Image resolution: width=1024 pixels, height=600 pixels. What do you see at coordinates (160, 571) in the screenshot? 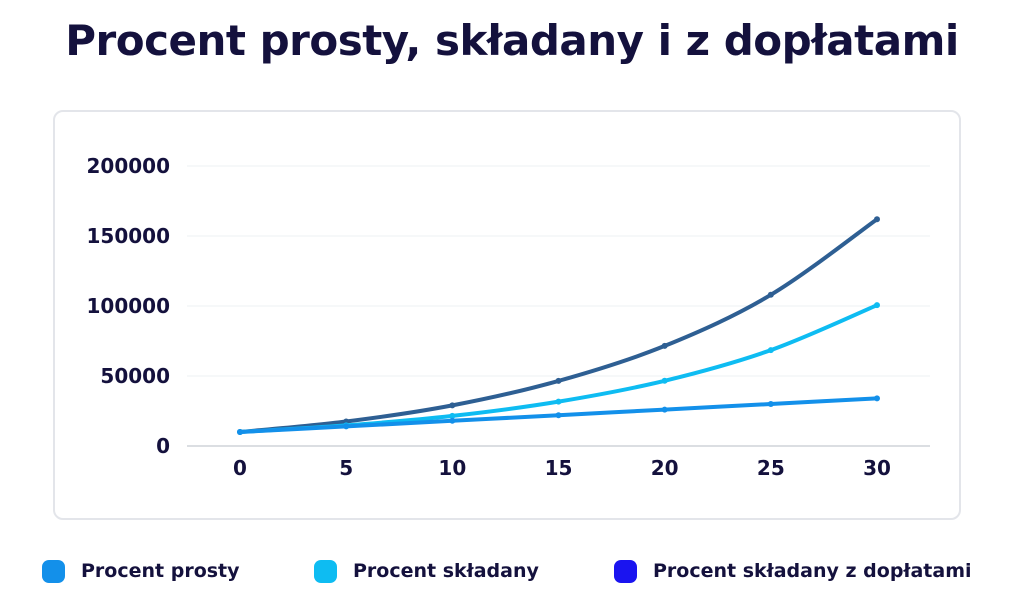
I see `legend-label: Procent prosty` at bounding box center [160, 571].